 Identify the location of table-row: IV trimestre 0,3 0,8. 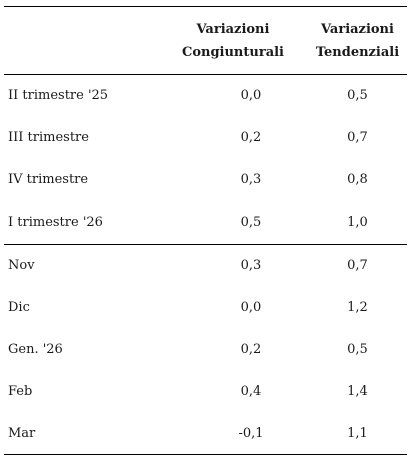
(205, 180).